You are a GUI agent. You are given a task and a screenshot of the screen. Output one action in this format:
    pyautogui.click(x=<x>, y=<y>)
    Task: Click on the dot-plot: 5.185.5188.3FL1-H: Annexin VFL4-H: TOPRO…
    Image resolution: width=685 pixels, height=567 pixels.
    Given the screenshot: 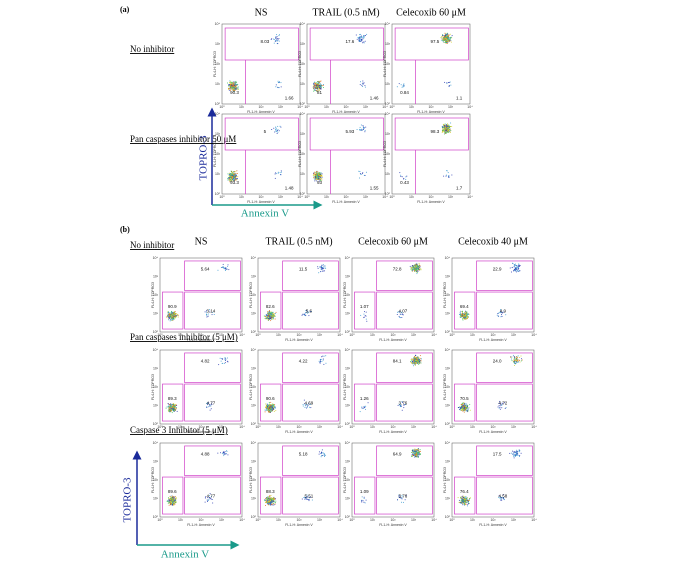 What is the action you would take?
    pyautogui.click(x=296, y=484)
    